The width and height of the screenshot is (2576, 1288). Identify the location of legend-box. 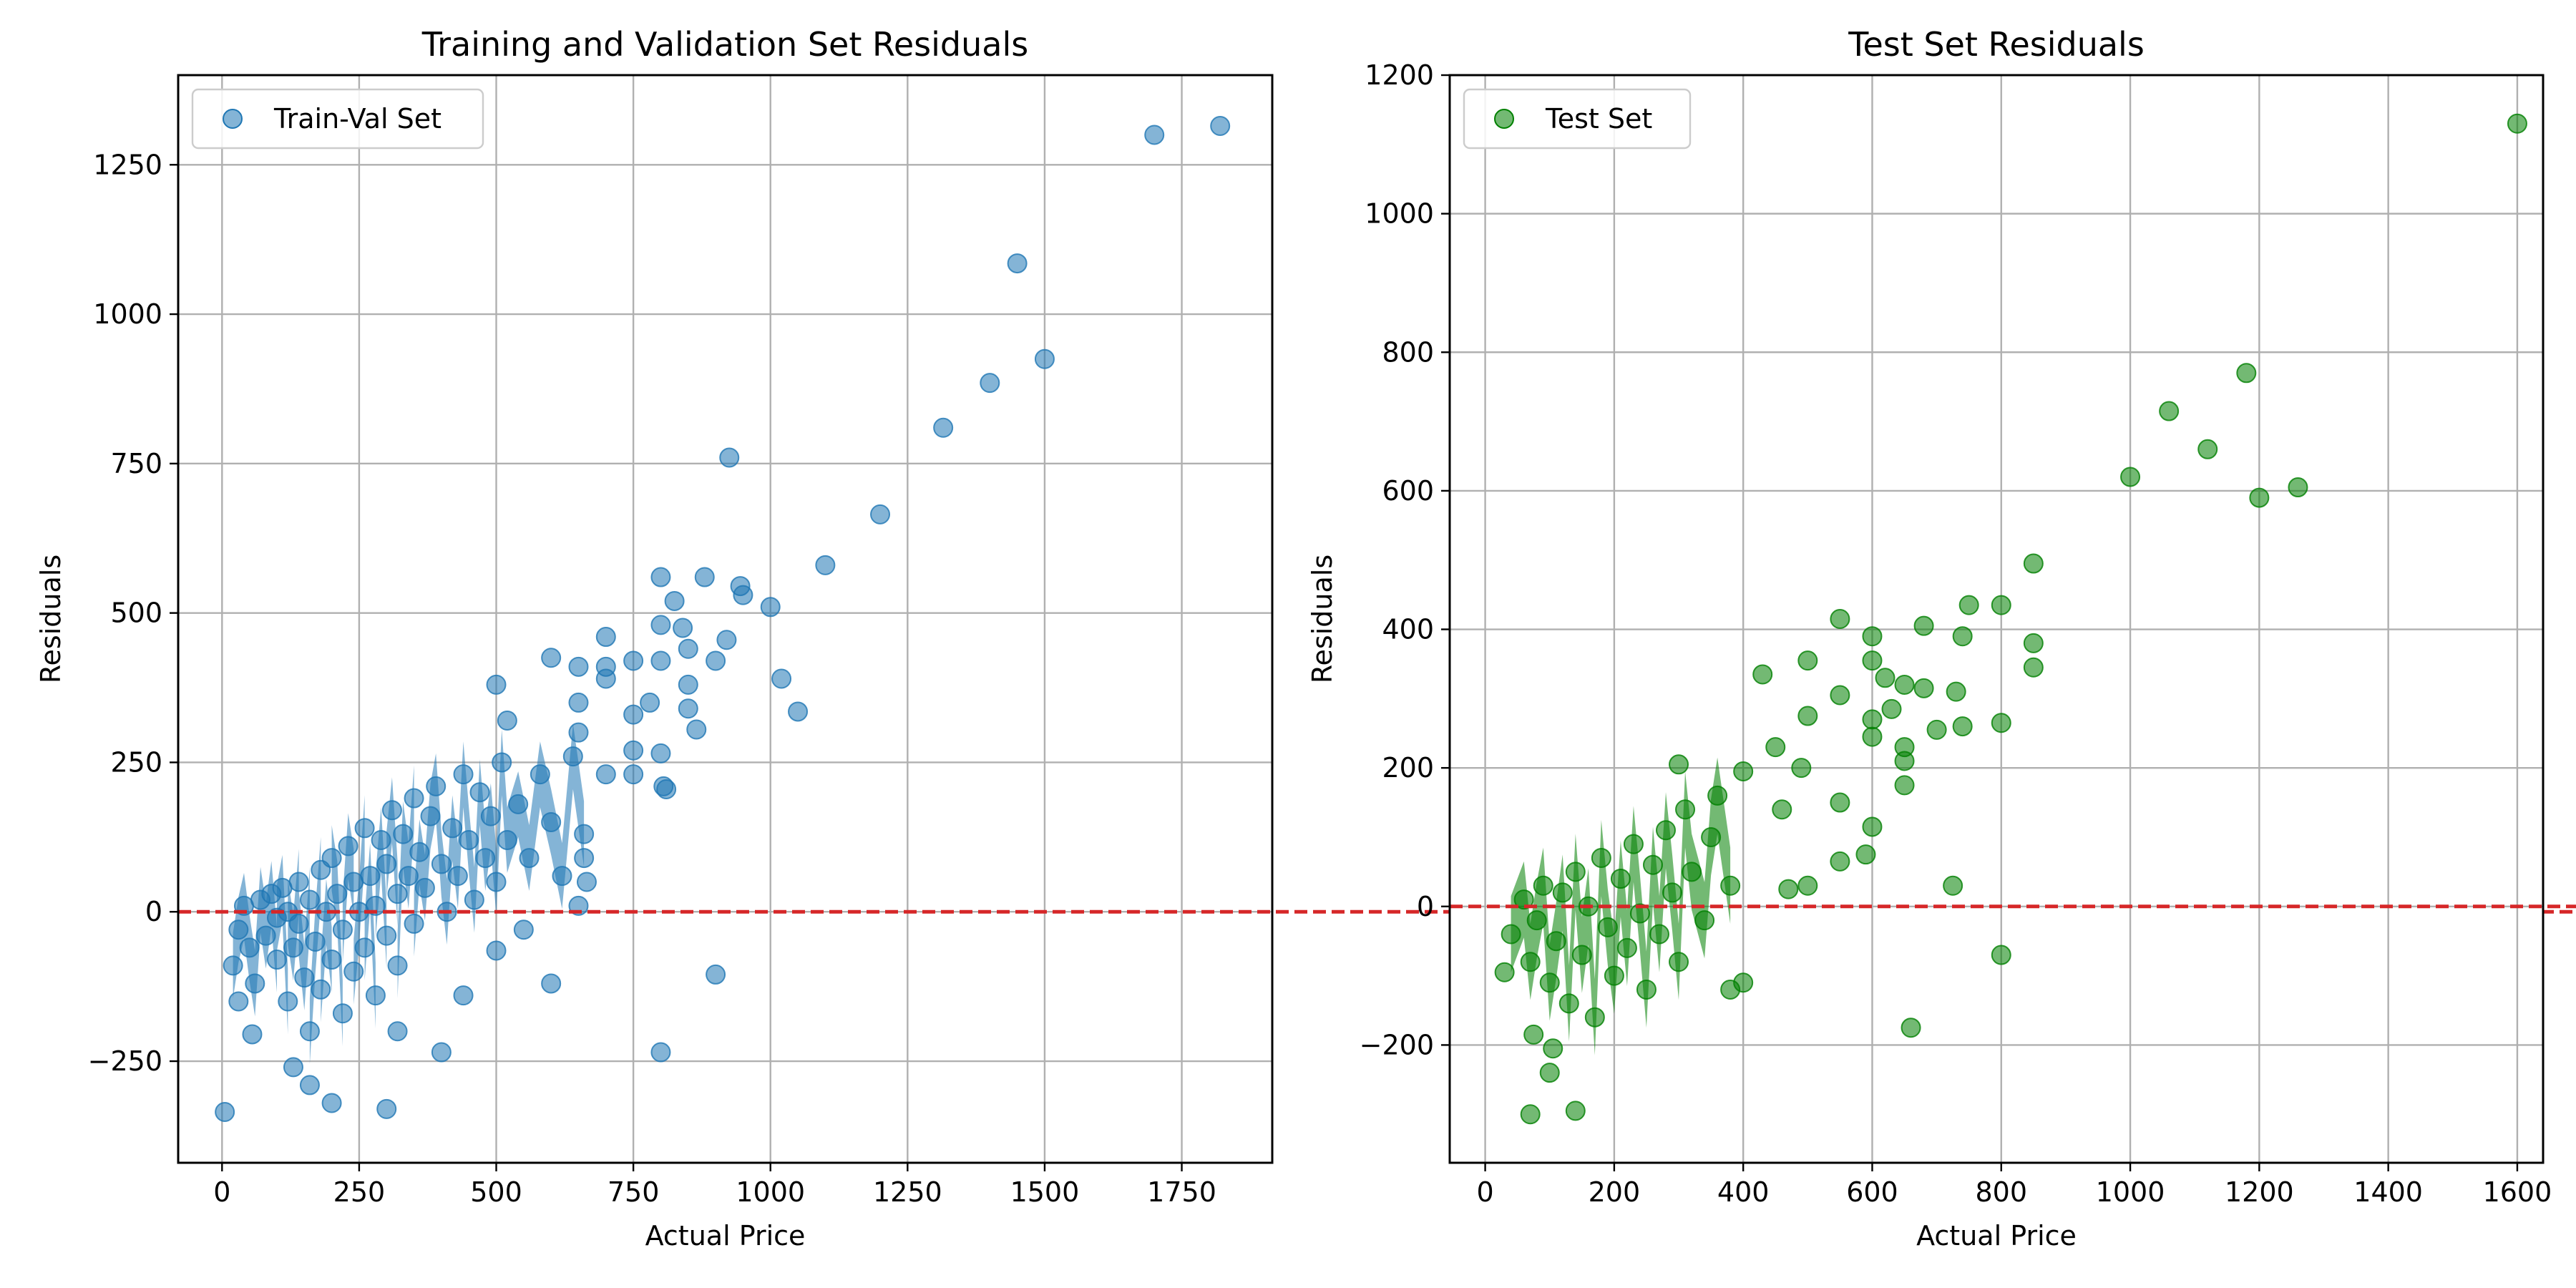
(1577, 119).